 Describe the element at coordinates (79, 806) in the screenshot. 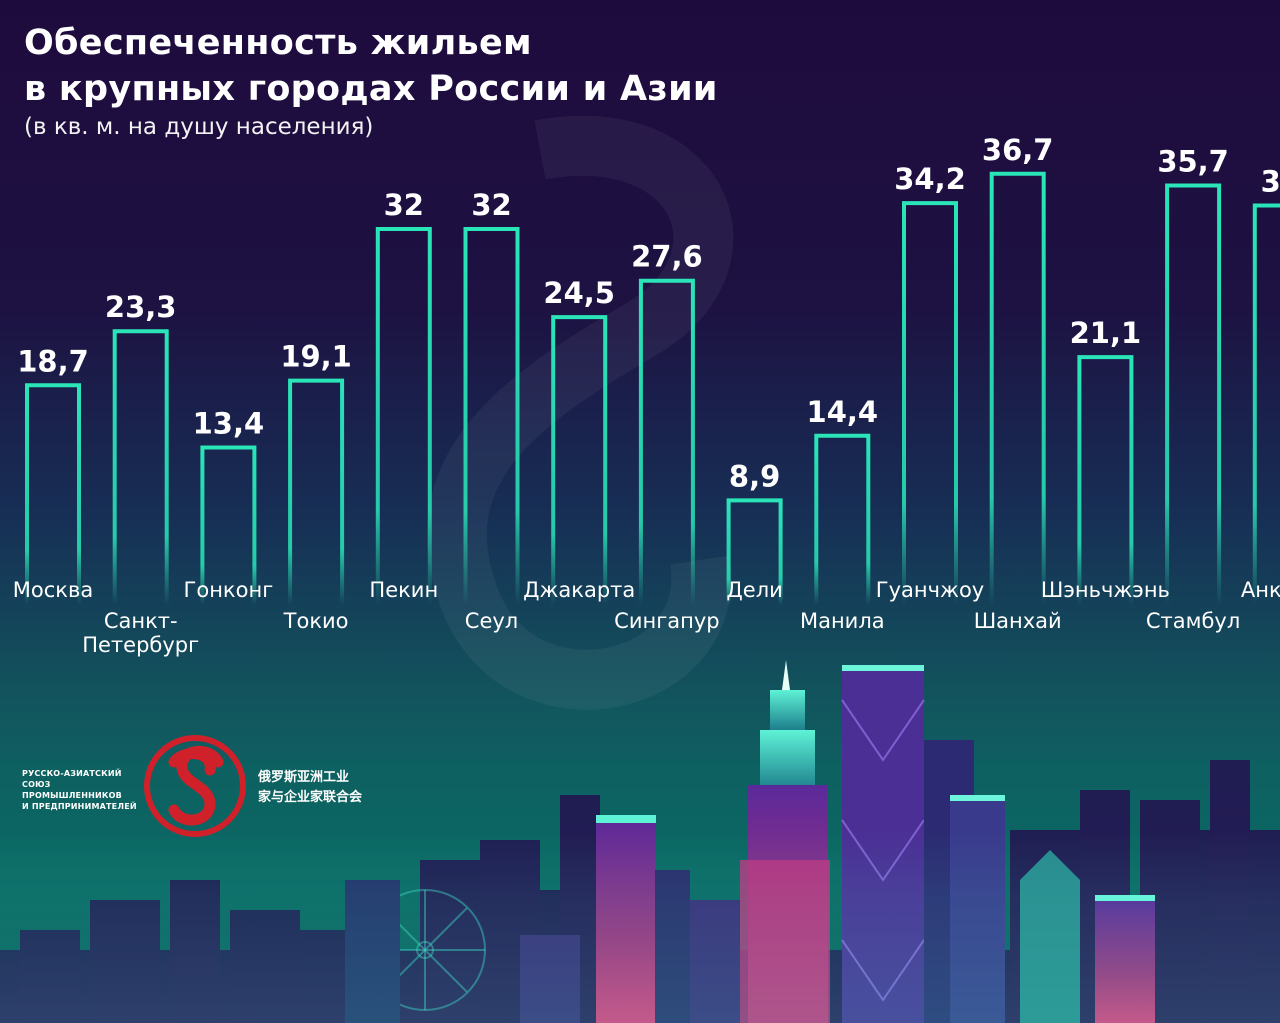

I see `logo-ru-line3: И ПРЕДПРИНИМАТЕЛЕЙ` at that location.